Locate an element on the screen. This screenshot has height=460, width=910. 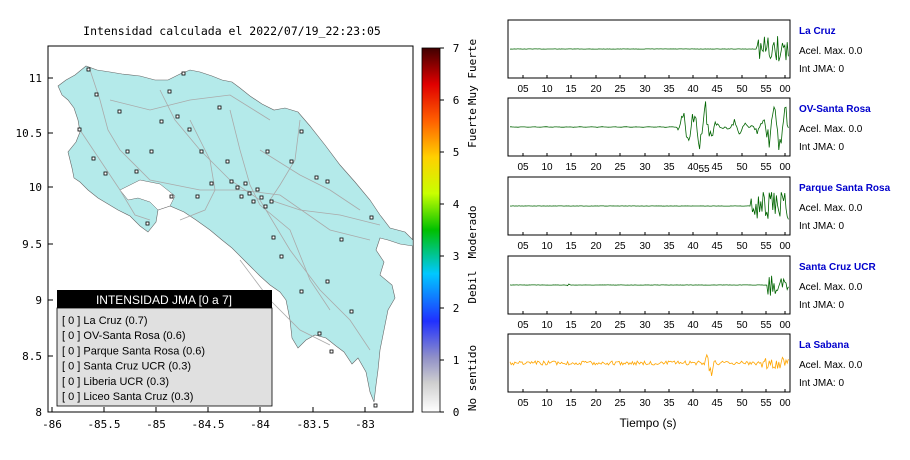
map-y-tick-label: 10 is located at coordinates (35, 187).